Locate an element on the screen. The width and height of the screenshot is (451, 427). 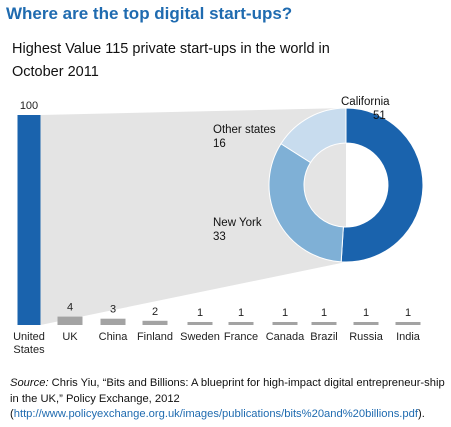
data-label: 3 is located at coordinates (113, 310).